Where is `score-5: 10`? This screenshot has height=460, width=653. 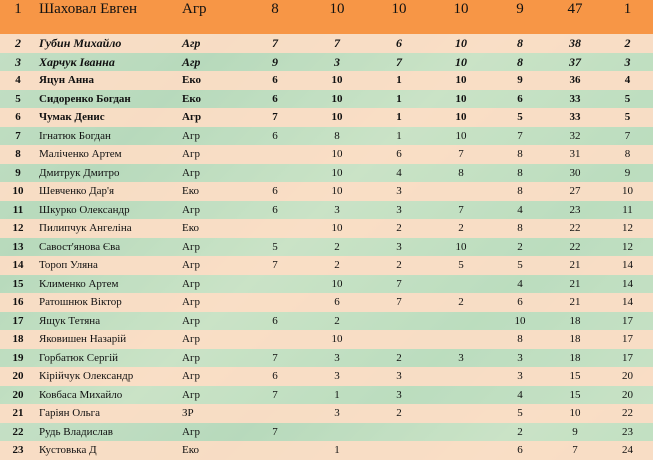
score-5: 10 is located at coordinates (520, 320).